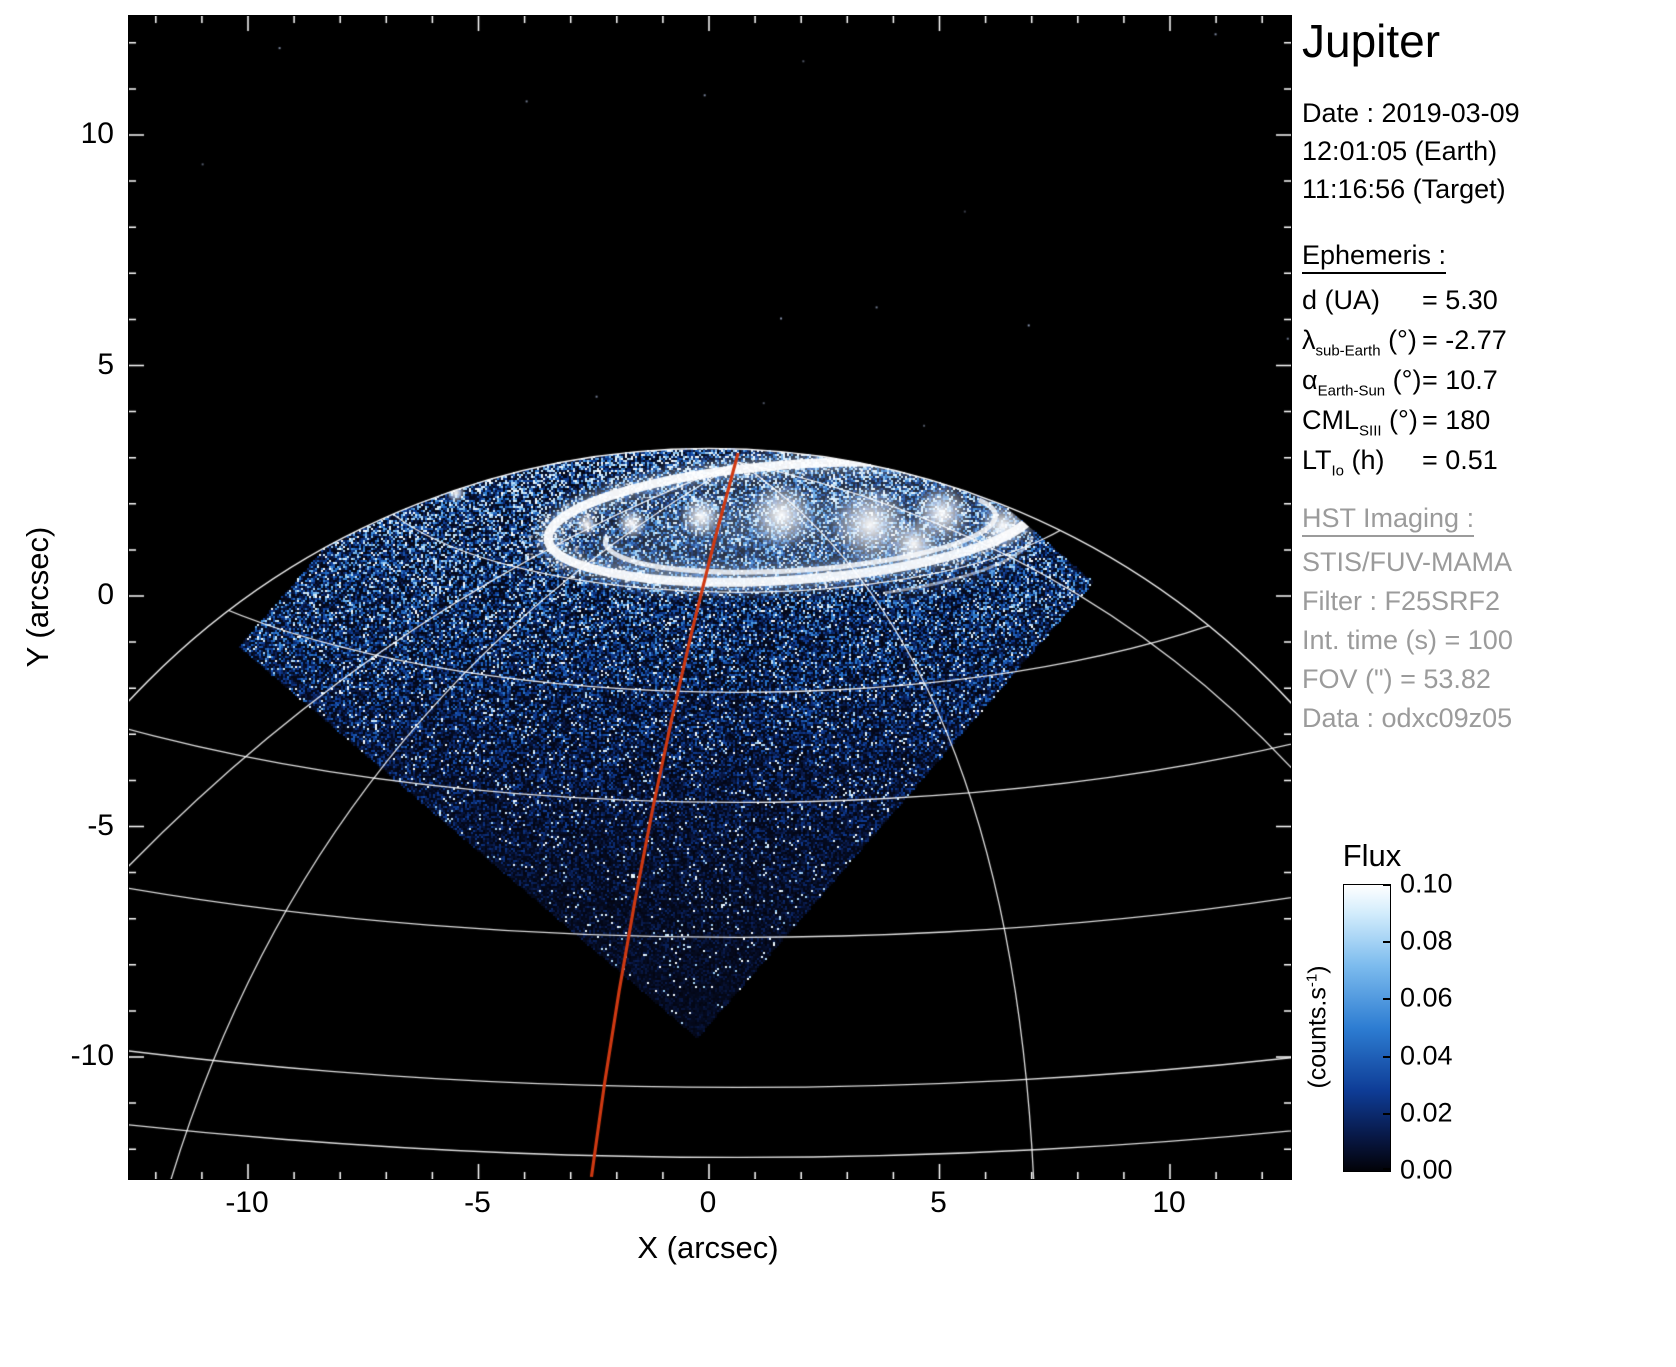 The image size is (1676, 1367). Describe the element at coordinates (1374, 257) in the screenshot. I see `ephemeris-header: Ephemeris :` at that location.